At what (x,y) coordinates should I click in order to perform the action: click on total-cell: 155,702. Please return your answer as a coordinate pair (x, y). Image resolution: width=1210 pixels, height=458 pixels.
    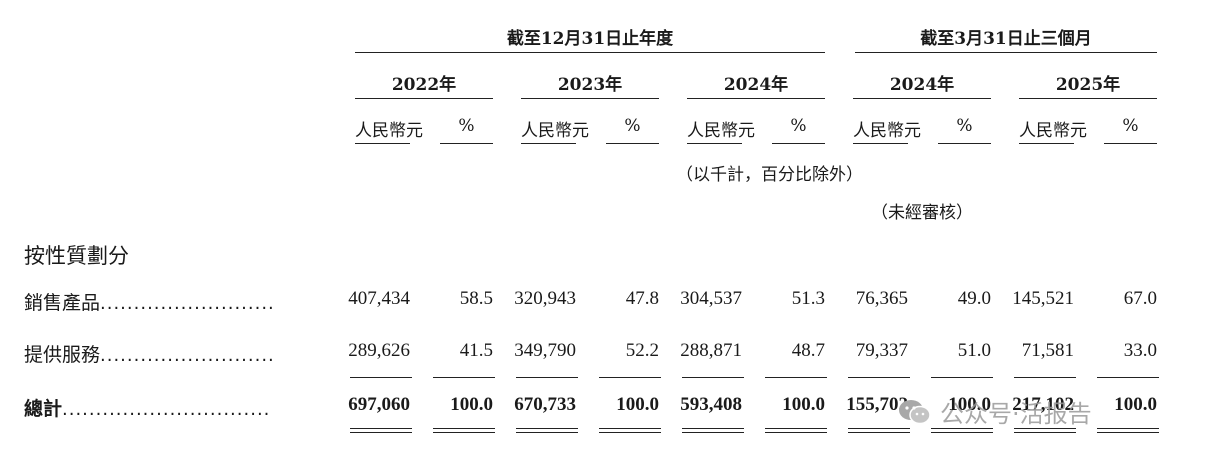
    Looking at the image, I should click on (877, 404).